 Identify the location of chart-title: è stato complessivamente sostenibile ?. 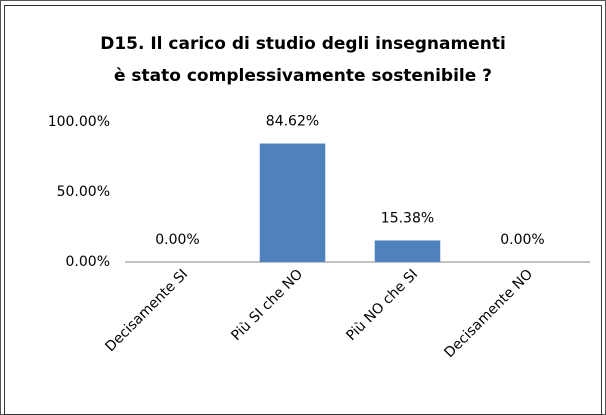
(303, 76).